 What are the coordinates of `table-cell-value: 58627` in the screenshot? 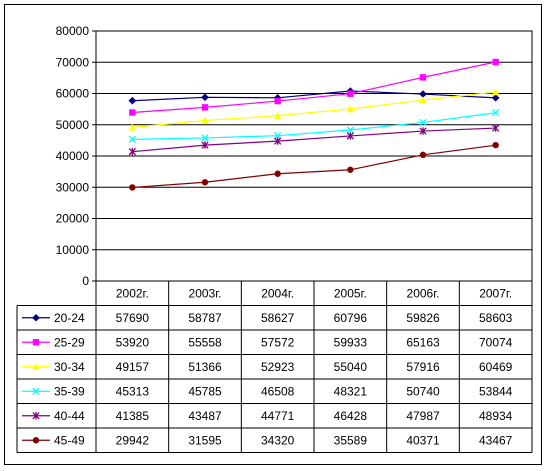 It's located at (278, 318).